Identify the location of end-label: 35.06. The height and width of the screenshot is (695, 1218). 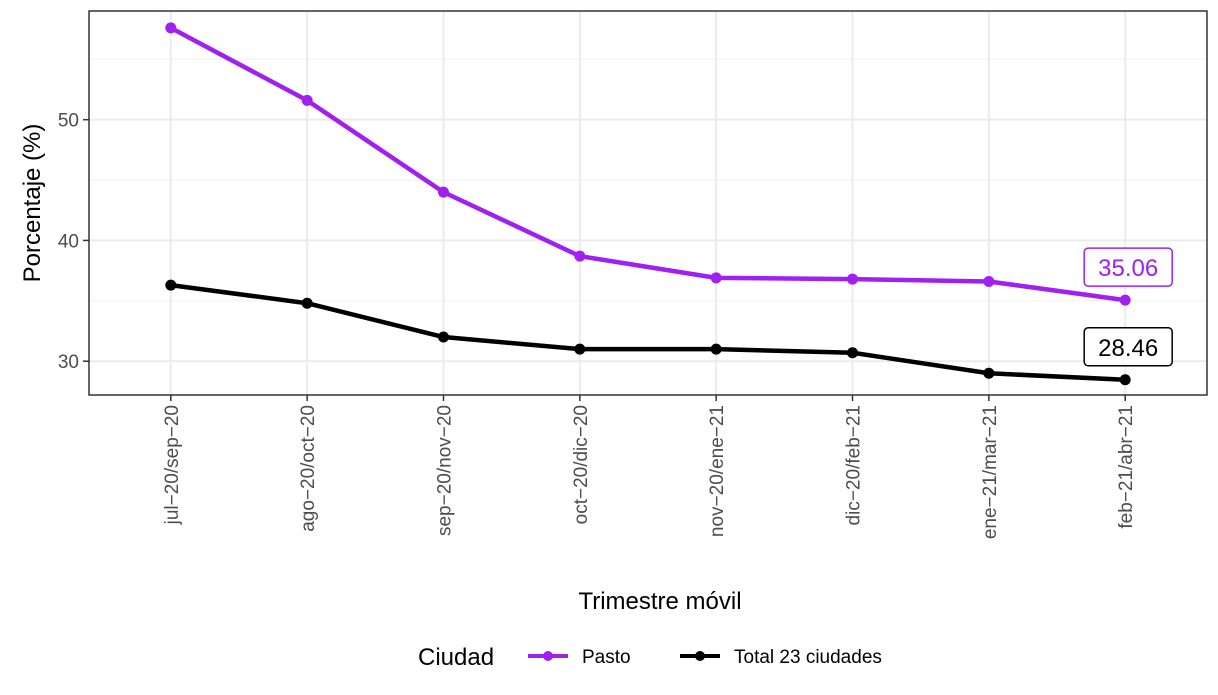
(1128, 268).